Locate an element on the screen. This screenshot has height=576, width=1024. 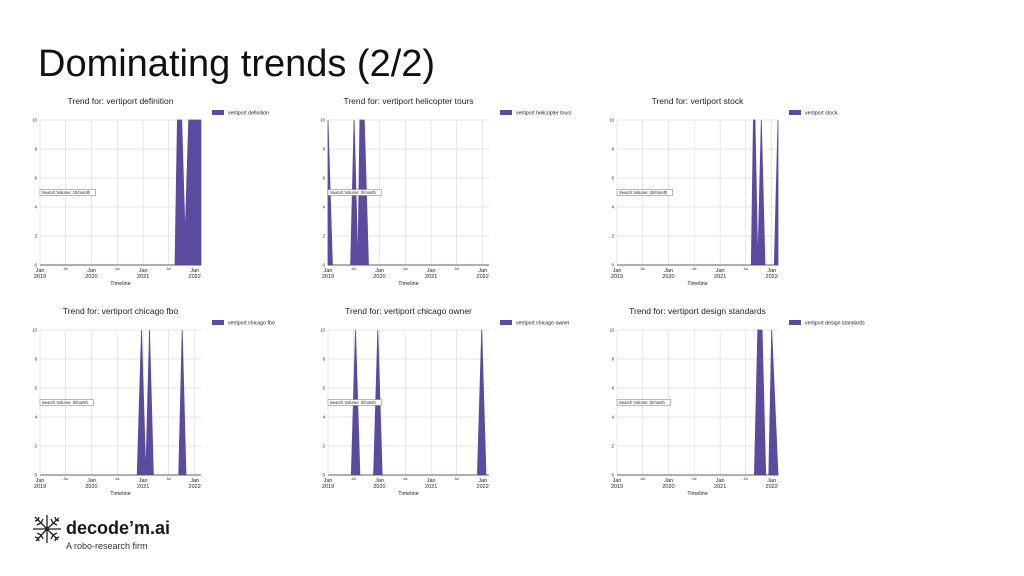
chart-title: Trend for: vertiport helicopter tours is located at coordinates (408, 101).